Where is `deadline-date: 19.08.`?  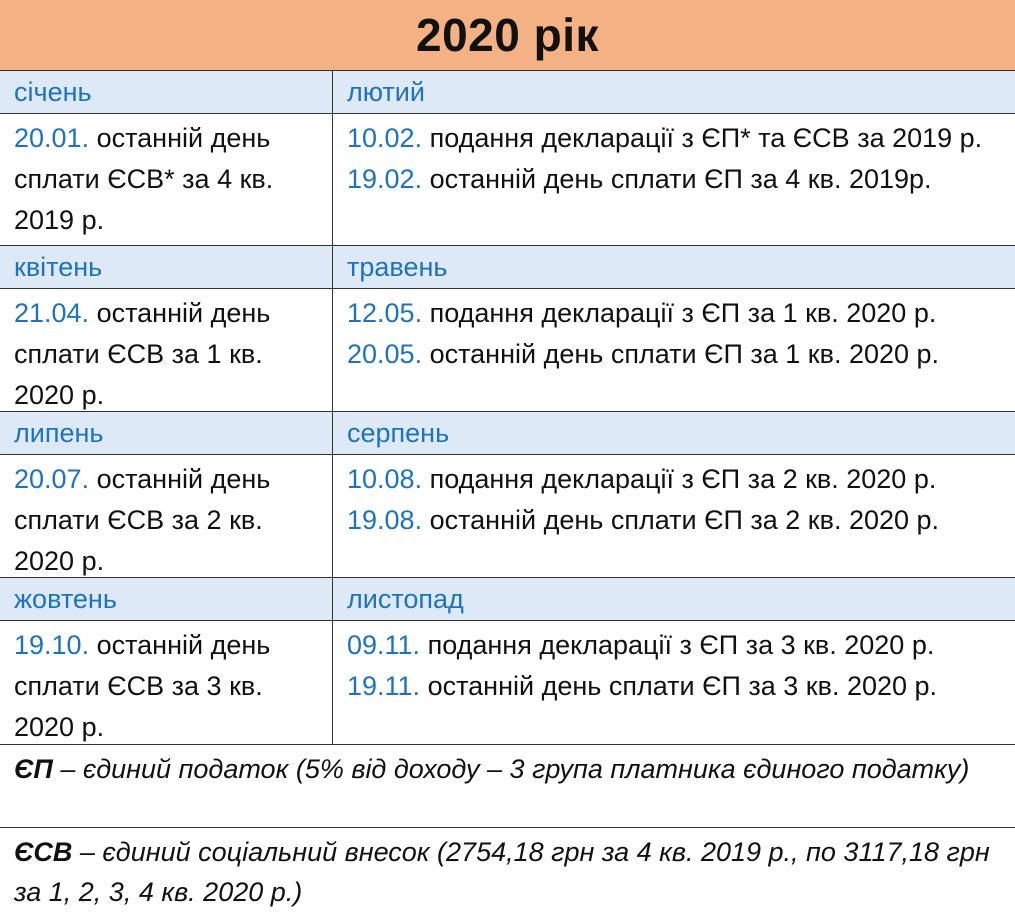
deadline-date: 19.08. is located at coordinates (385, 520).